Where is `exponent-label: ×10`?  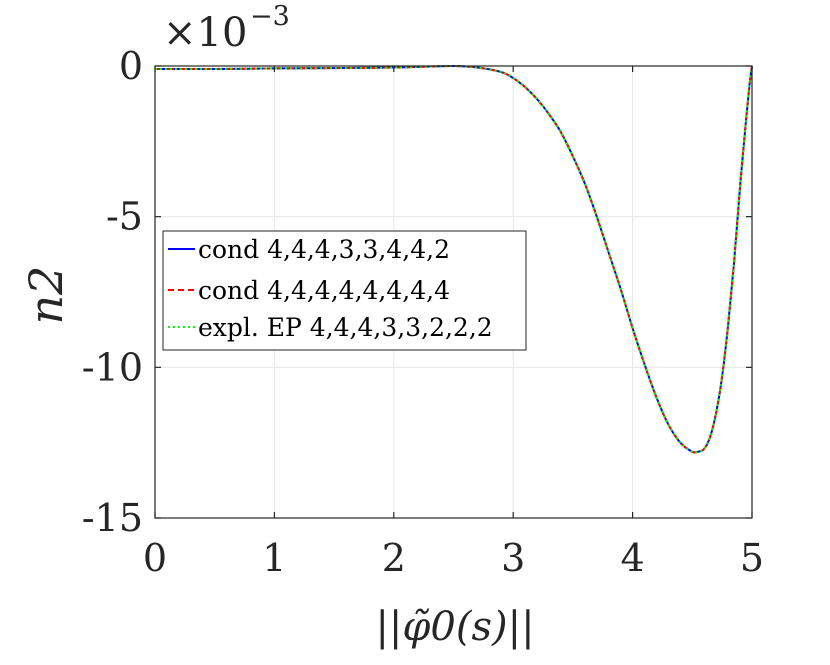 exponent-label: ×10 is located at coordinates (205, 33).